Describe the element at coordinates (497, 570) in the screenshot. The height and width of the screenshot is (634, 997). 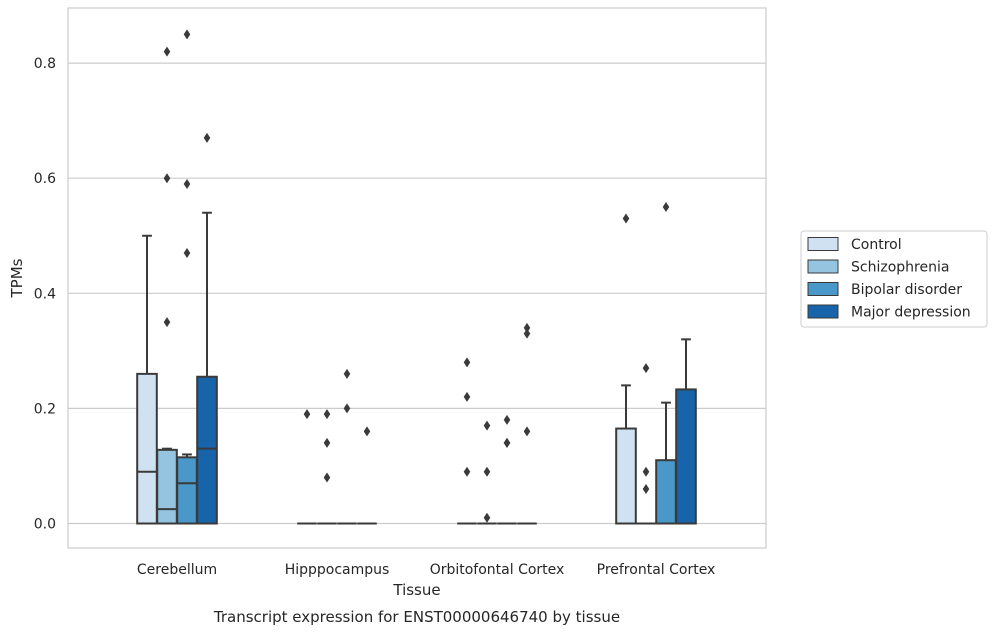
I see `x-tick-label: Orbitofontal Cortex` at that location.